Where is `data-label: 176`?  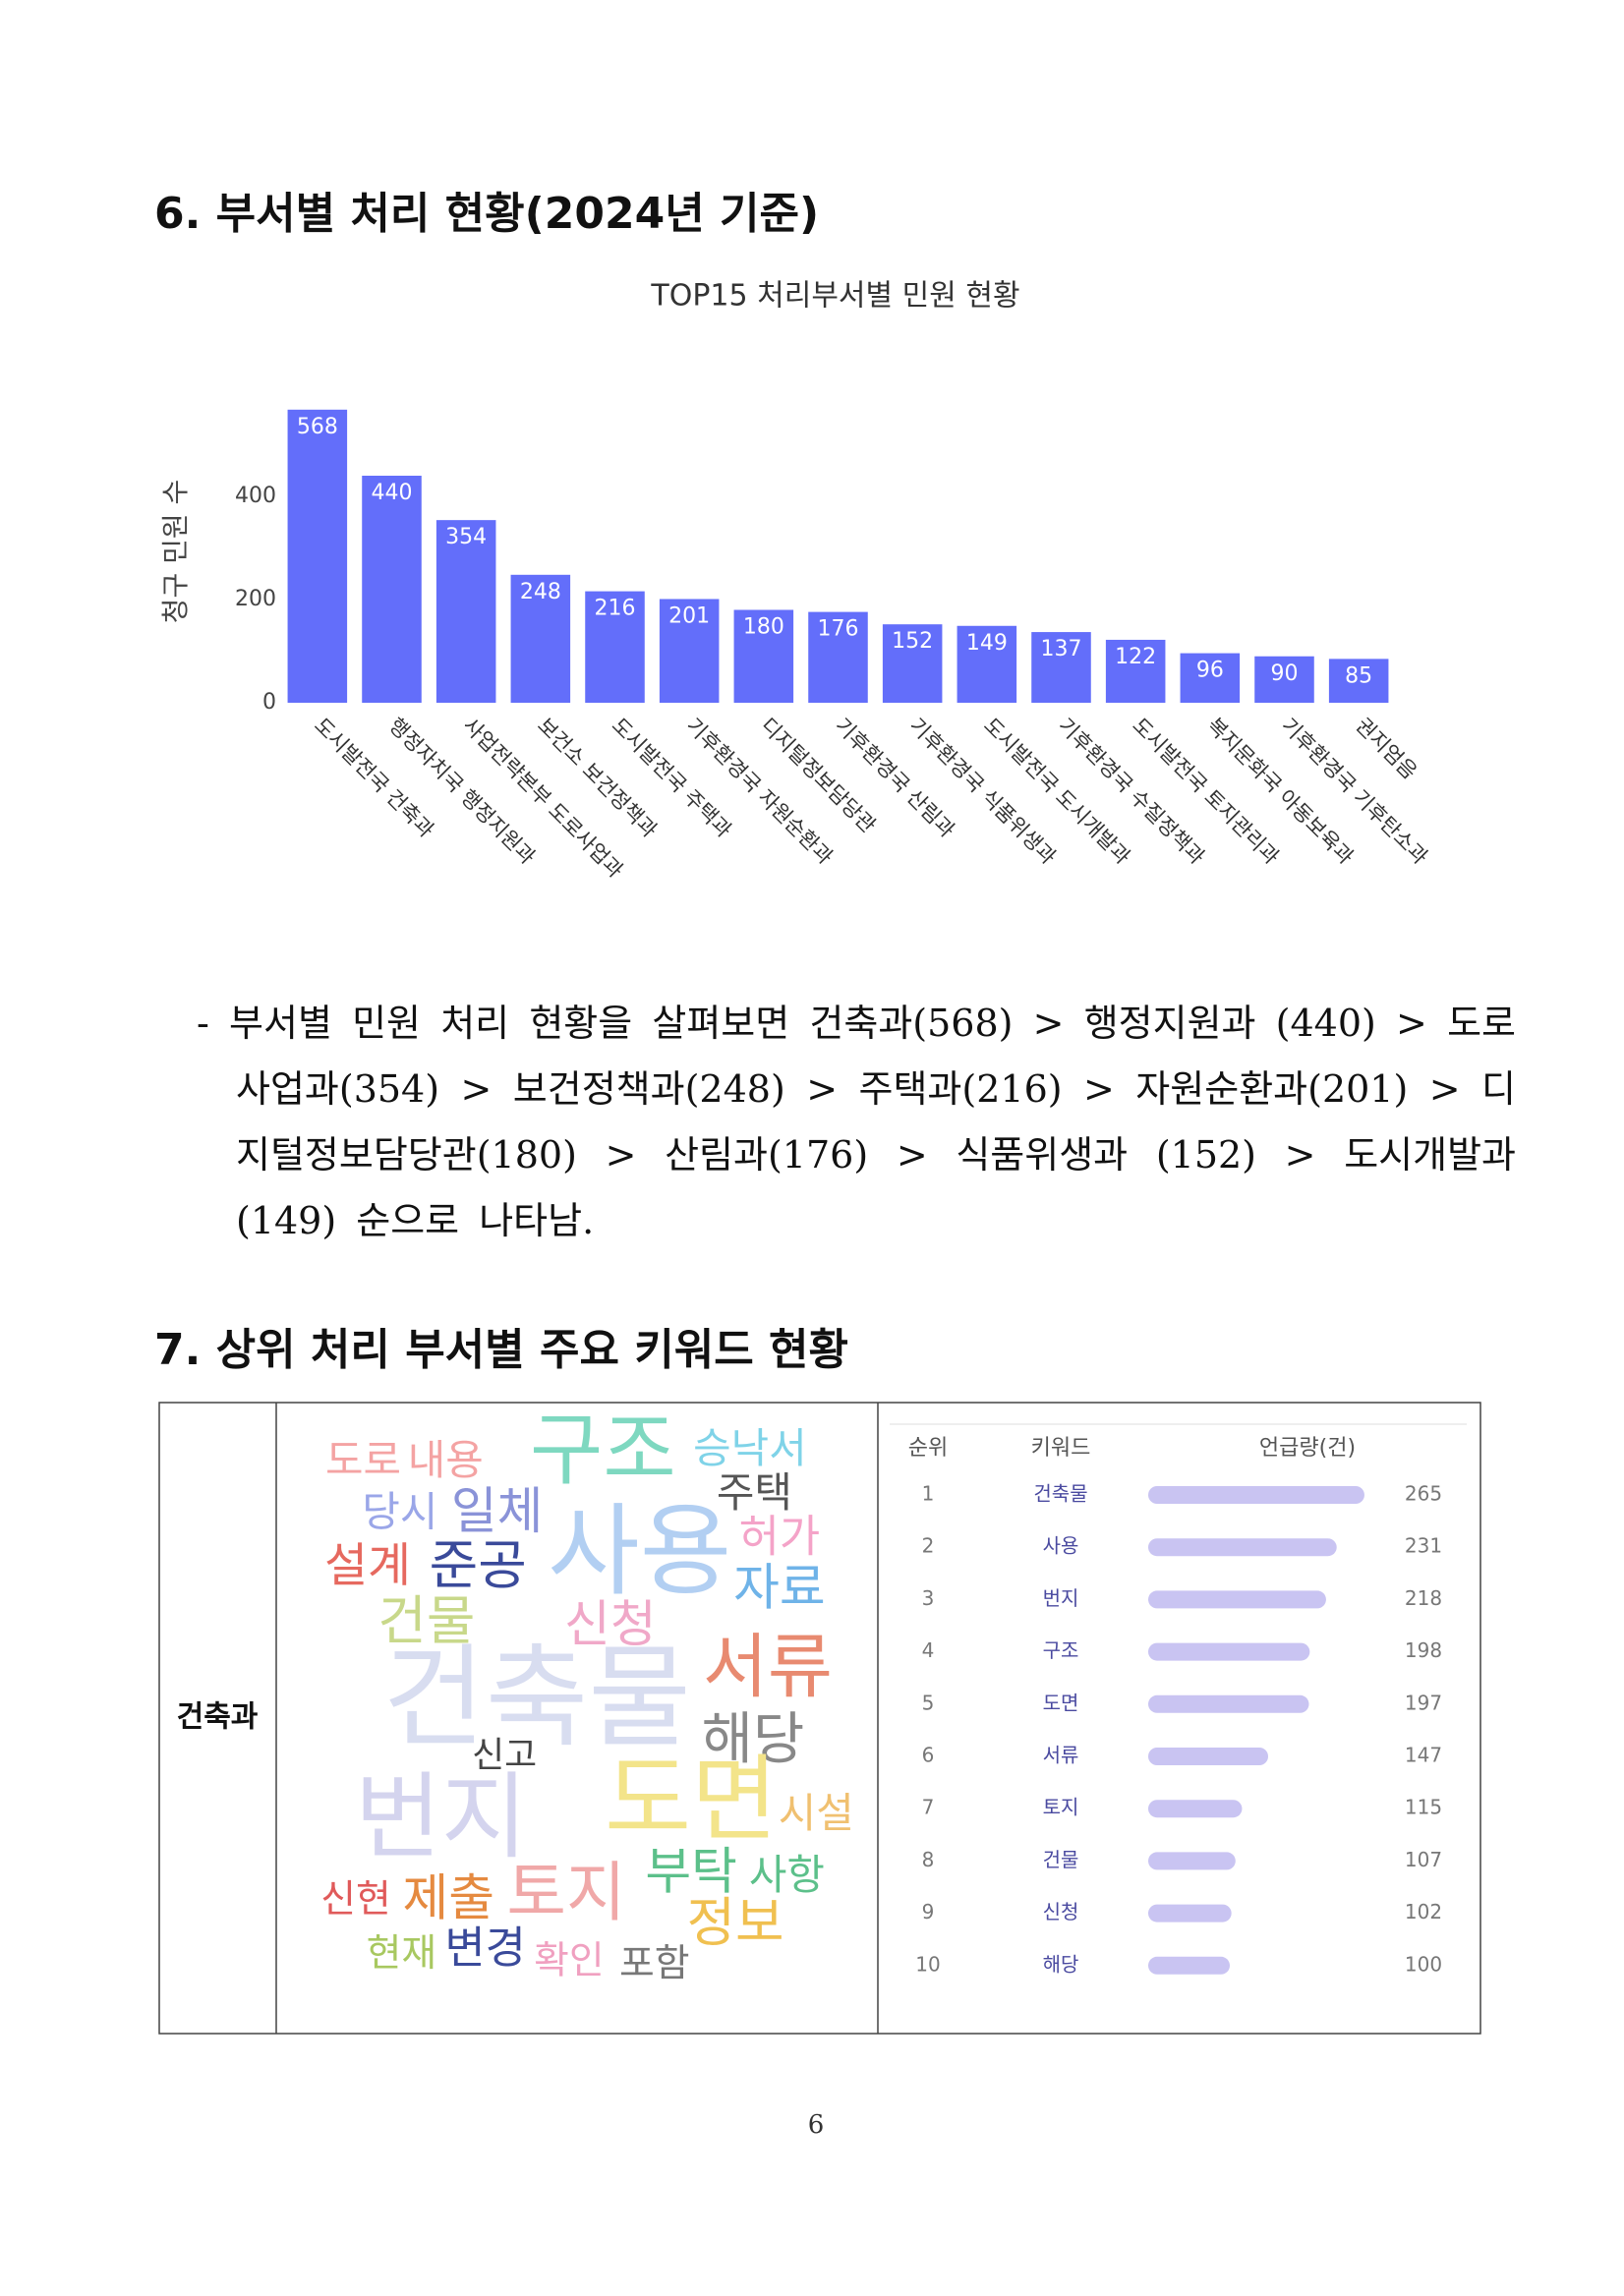 data-label: 176 is located at coordinates (838, 630).